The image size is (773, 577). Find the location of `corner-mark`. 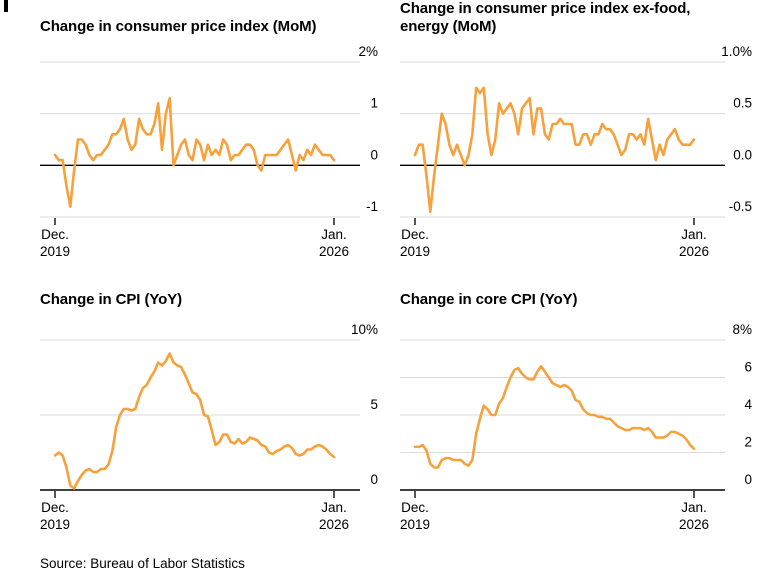

corner-mark is located at coordinates (6, 6).